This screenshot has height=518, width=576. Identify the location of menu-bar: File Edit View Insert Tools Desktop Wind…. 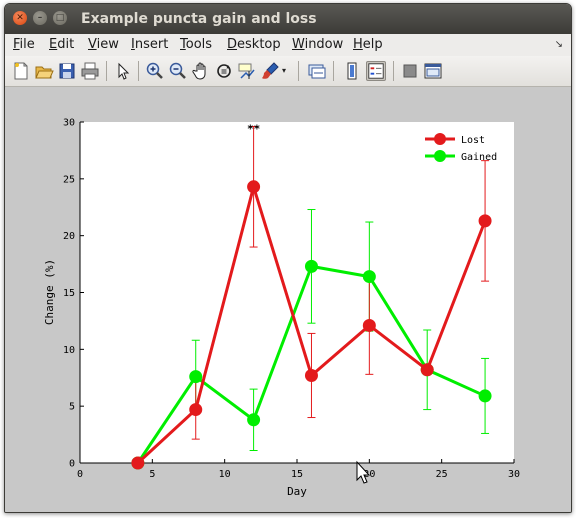
(288, 45).